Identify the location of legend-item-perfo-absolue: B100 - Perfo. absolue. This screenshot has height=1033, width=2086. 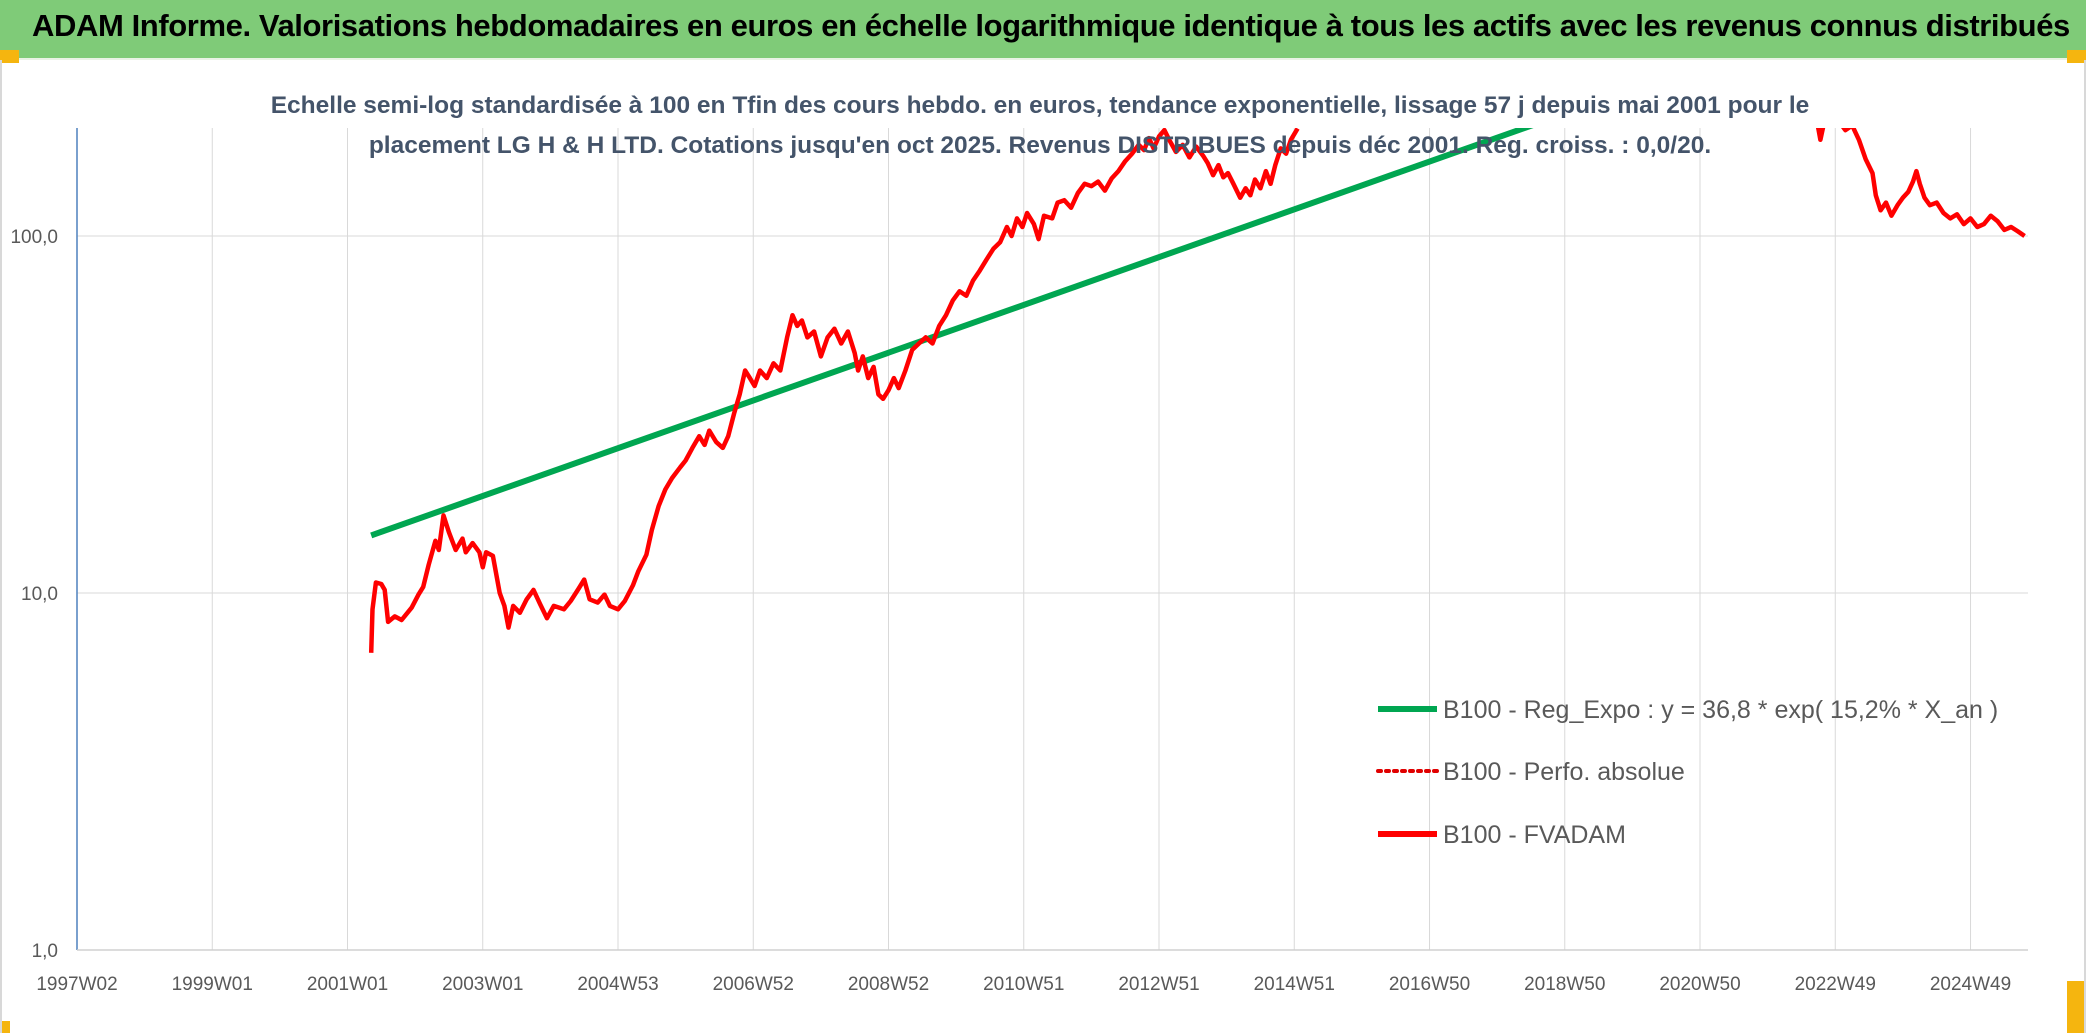
(1530, 772).